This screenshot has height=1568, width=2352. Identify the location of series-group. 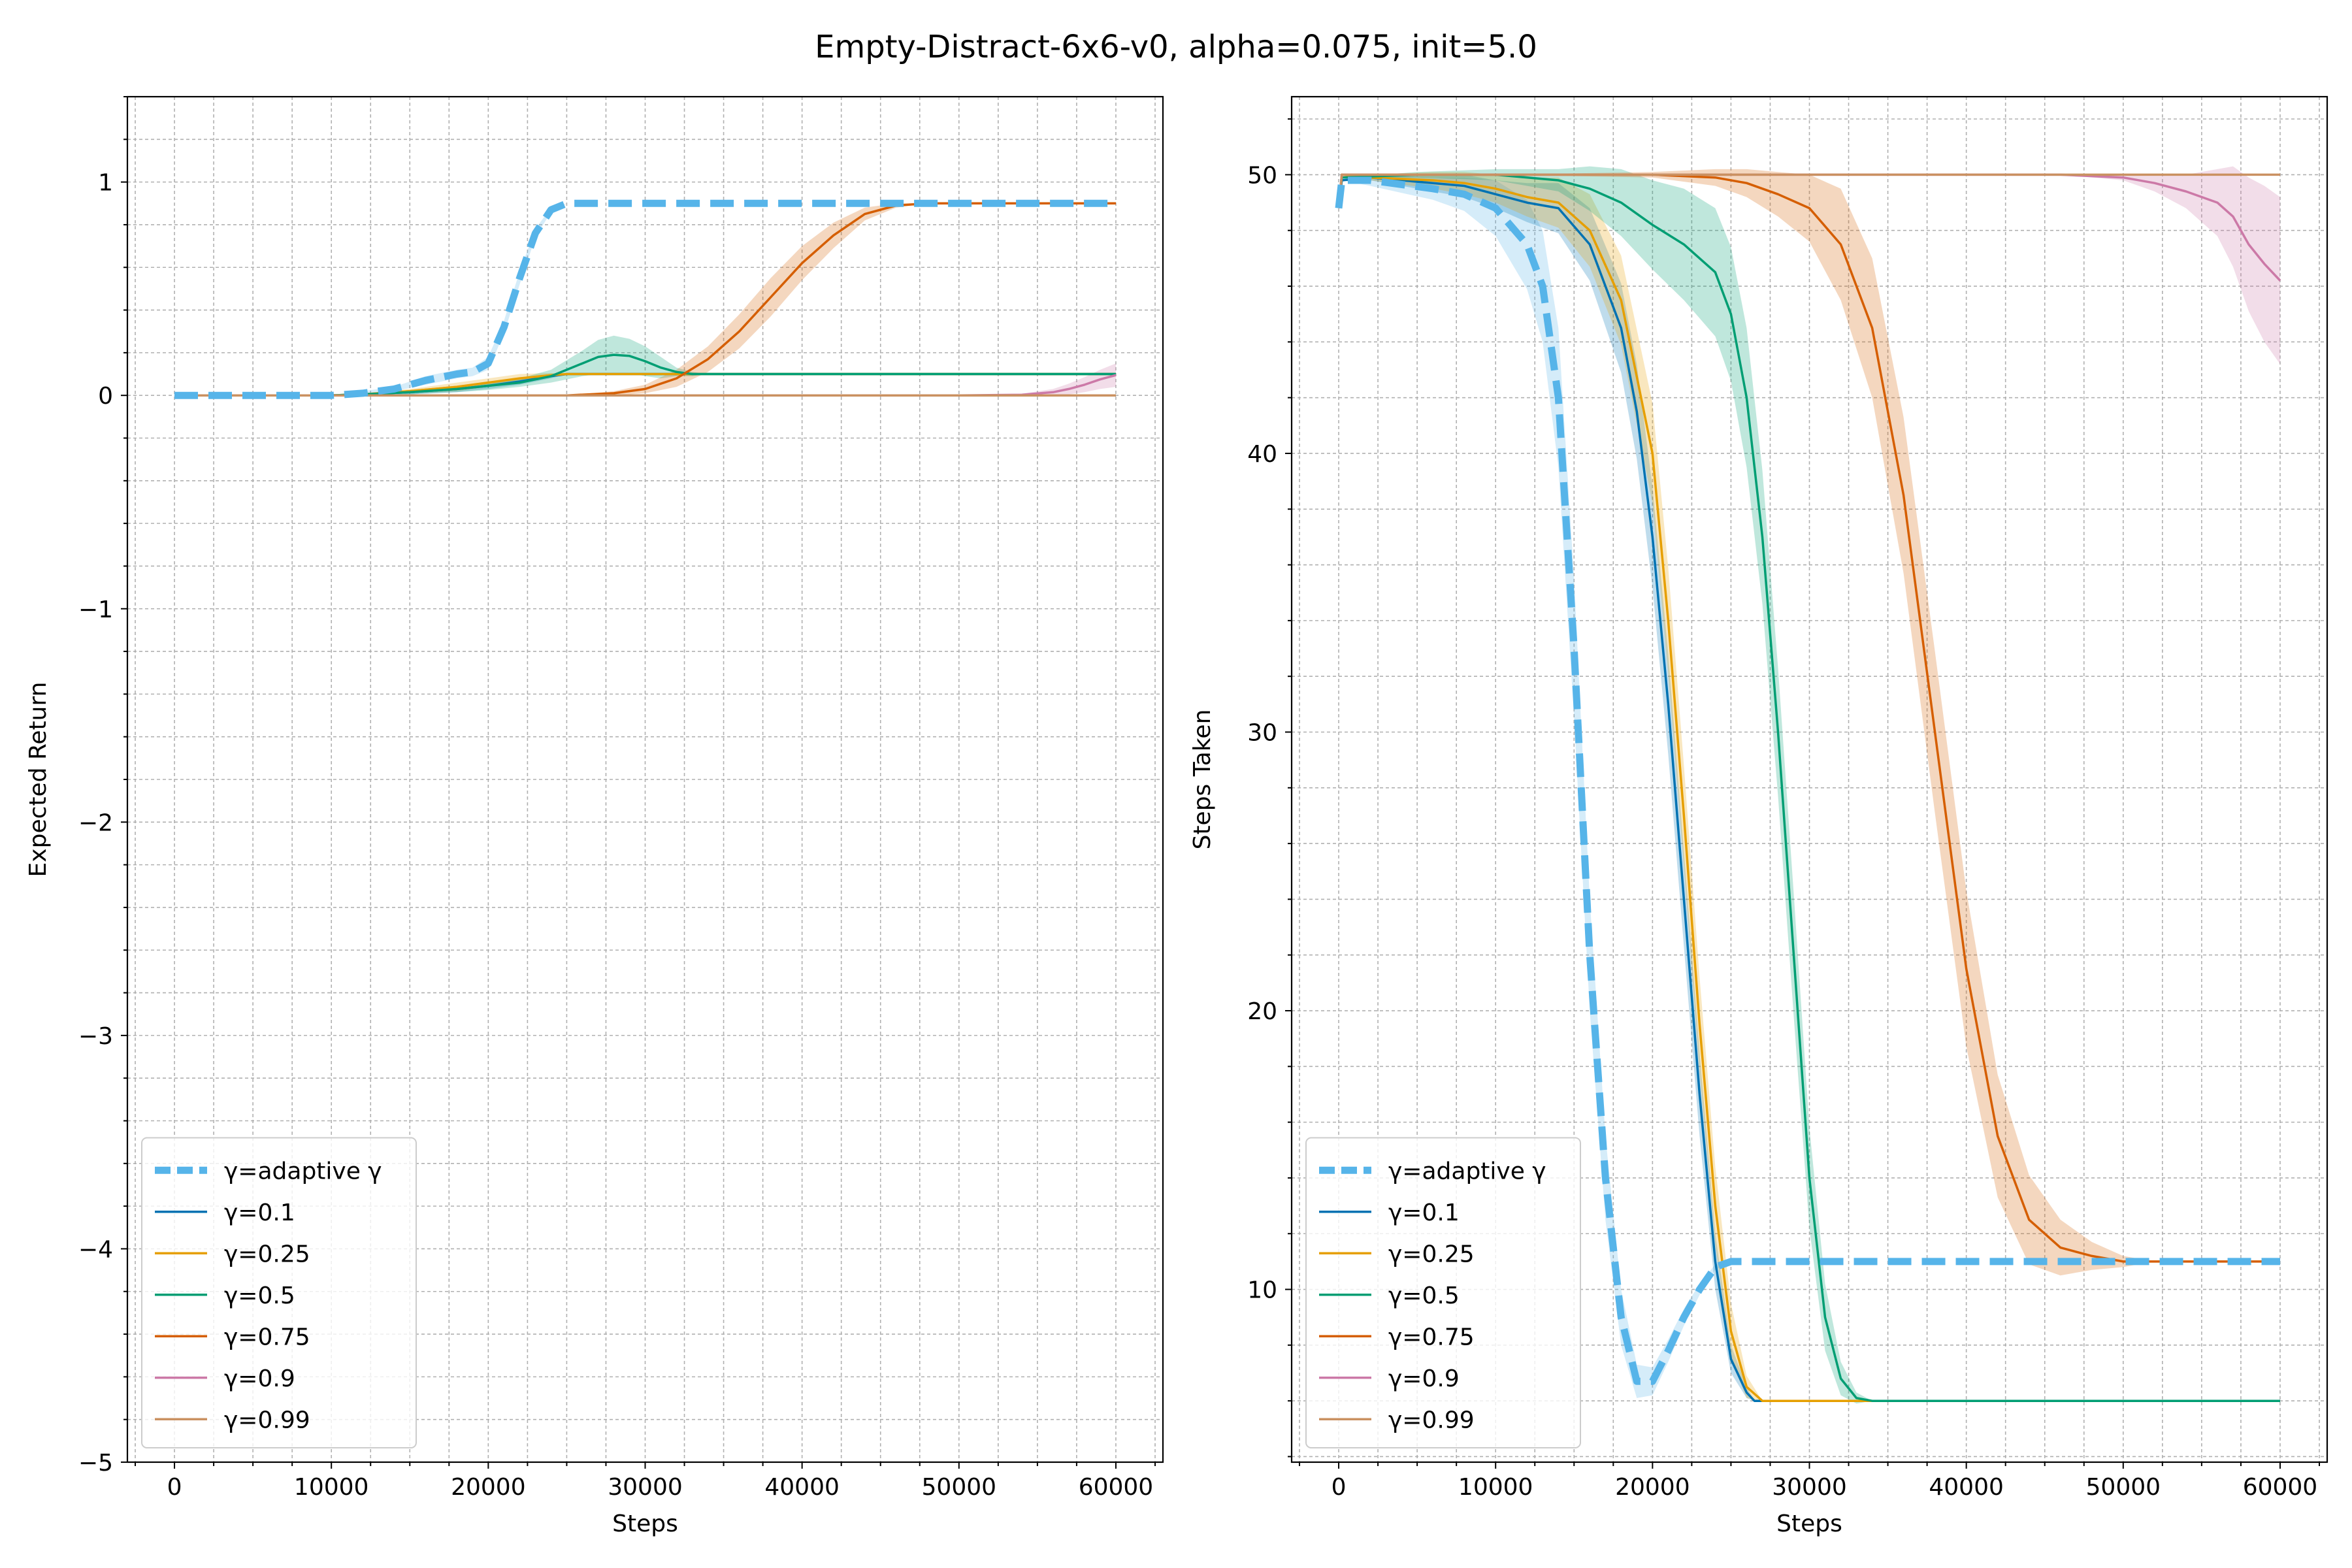
(645, 299).